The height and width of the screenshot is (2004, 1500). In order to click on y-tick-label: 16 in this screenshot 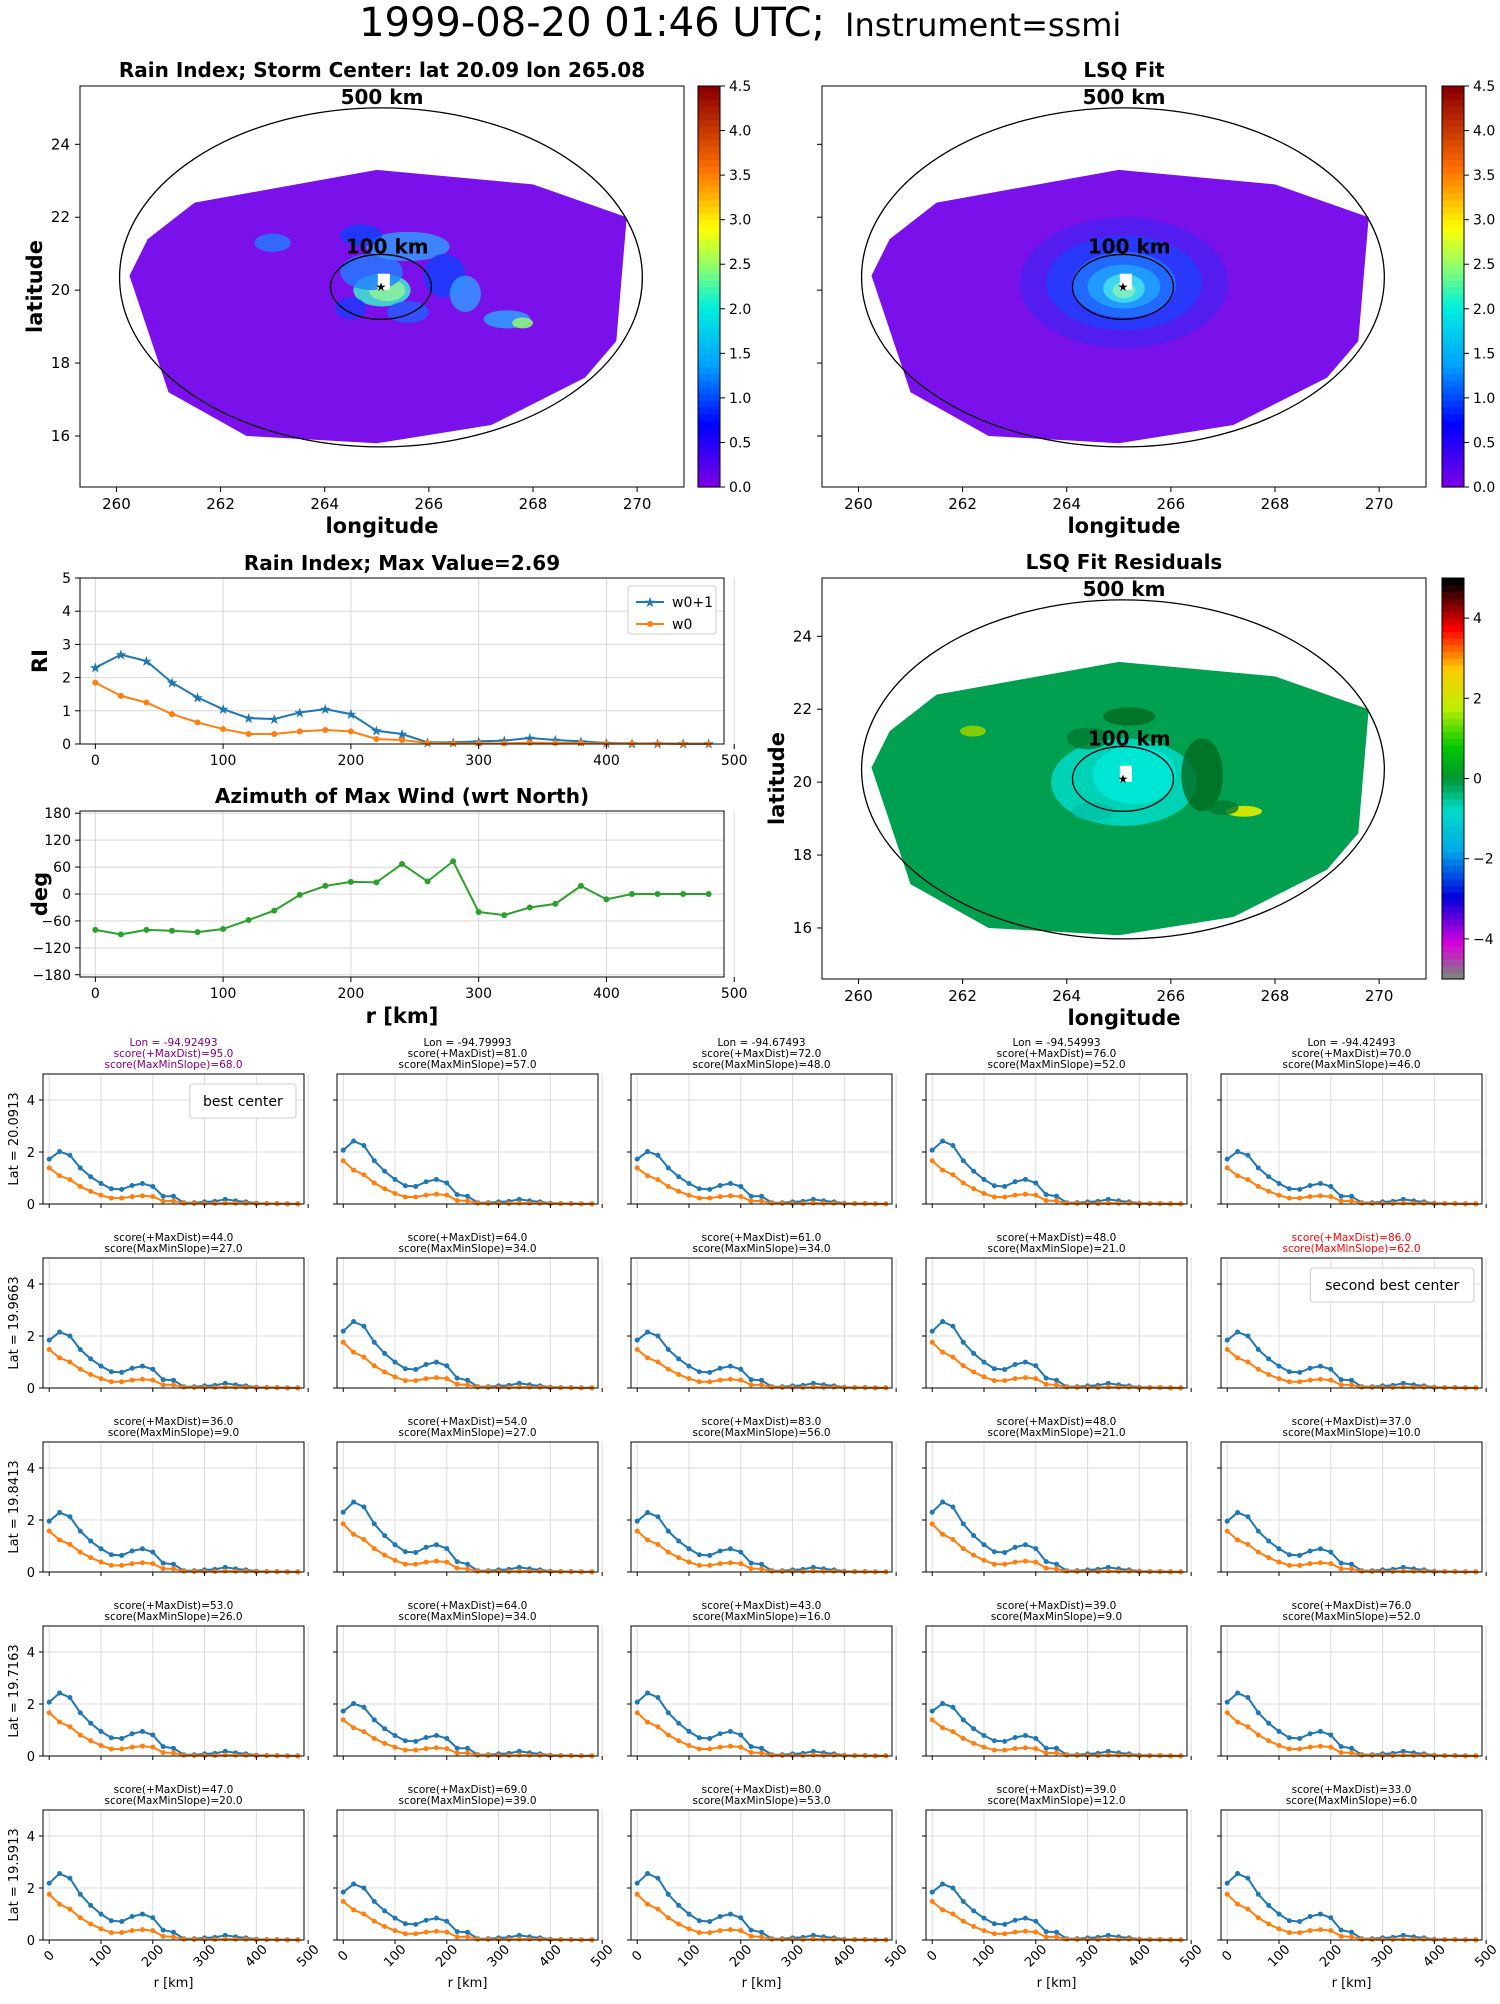, I will do `click(802, 928)`.